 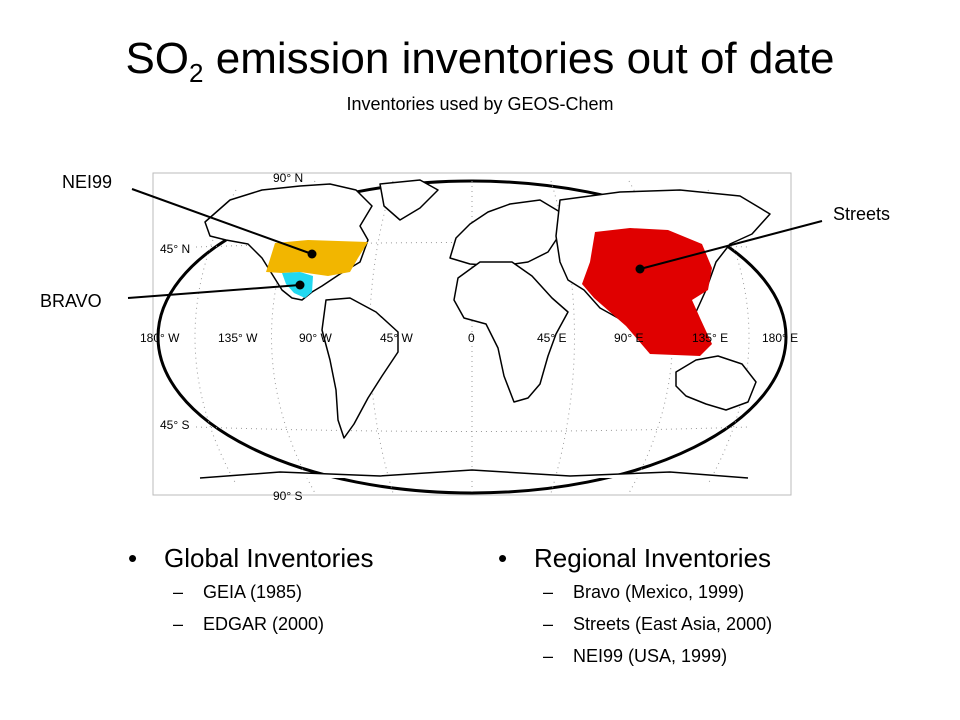 I want to click on global-inventories-heading: • Global Inventories, so click(x=251, y=558).